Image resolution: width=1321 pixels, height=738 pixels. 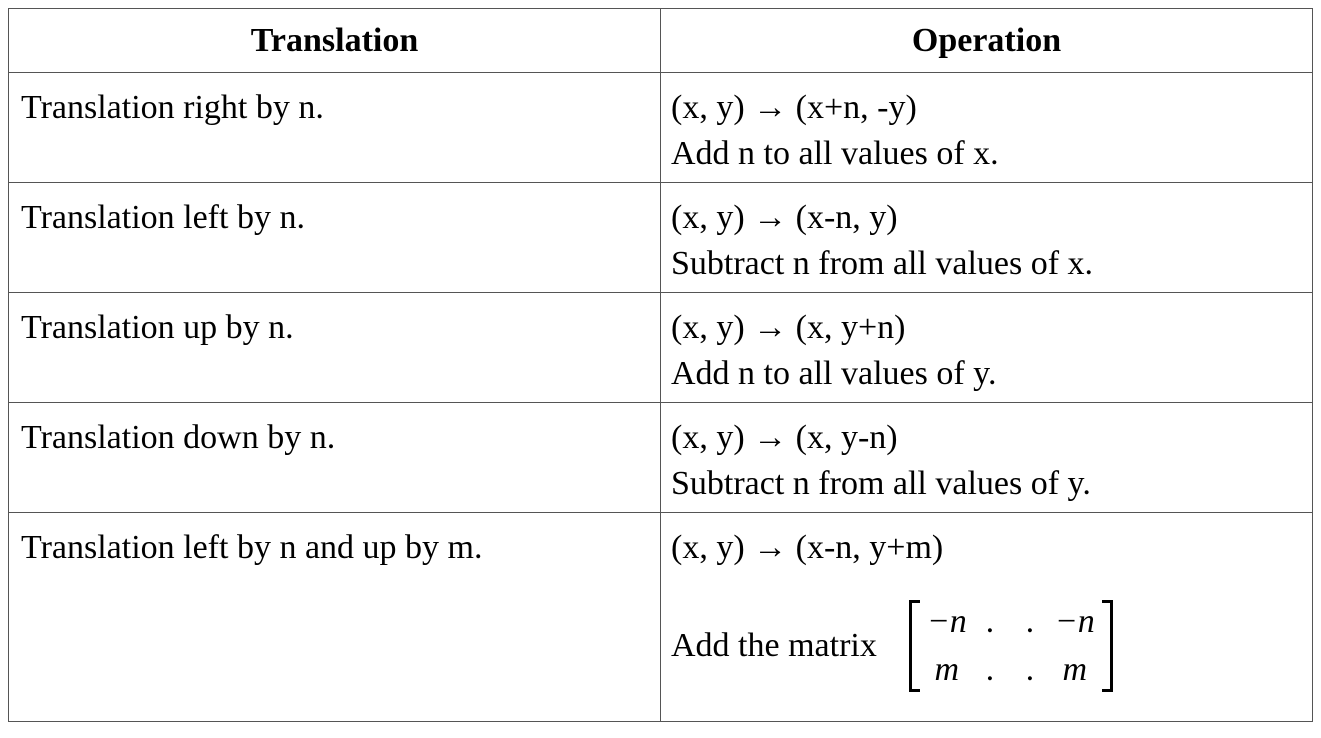 What do you see at coordinates (334, 127) in the screenshot?
I see `translation-cell: Translation right by n.` at bounding box center [334, 127].